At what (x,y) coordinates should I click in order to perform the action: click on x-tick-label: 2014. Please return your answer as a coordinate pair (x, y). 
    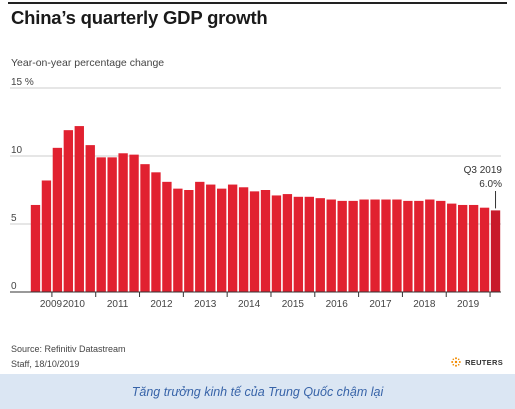
    Looking at the image, I should click on (249, 304).